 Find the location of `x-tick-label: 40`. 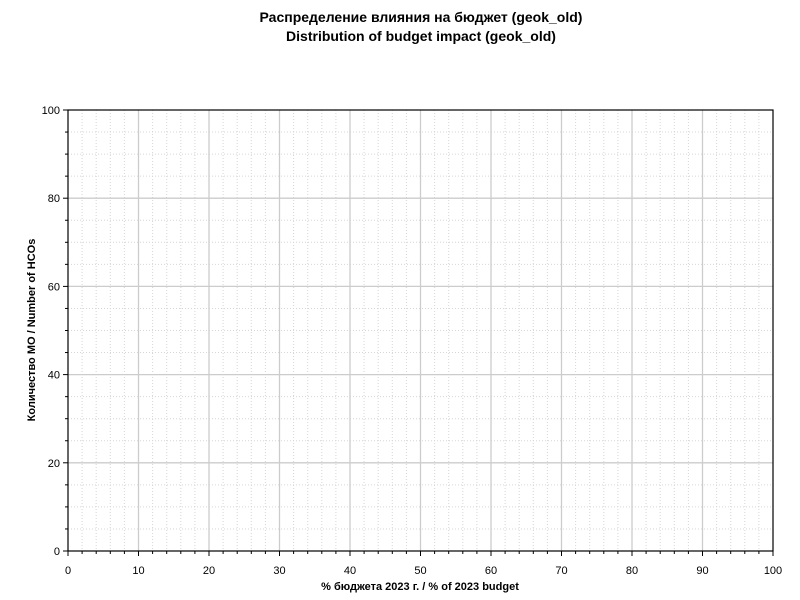

x-tick-label: 40 is located at coordinates (350, 571).